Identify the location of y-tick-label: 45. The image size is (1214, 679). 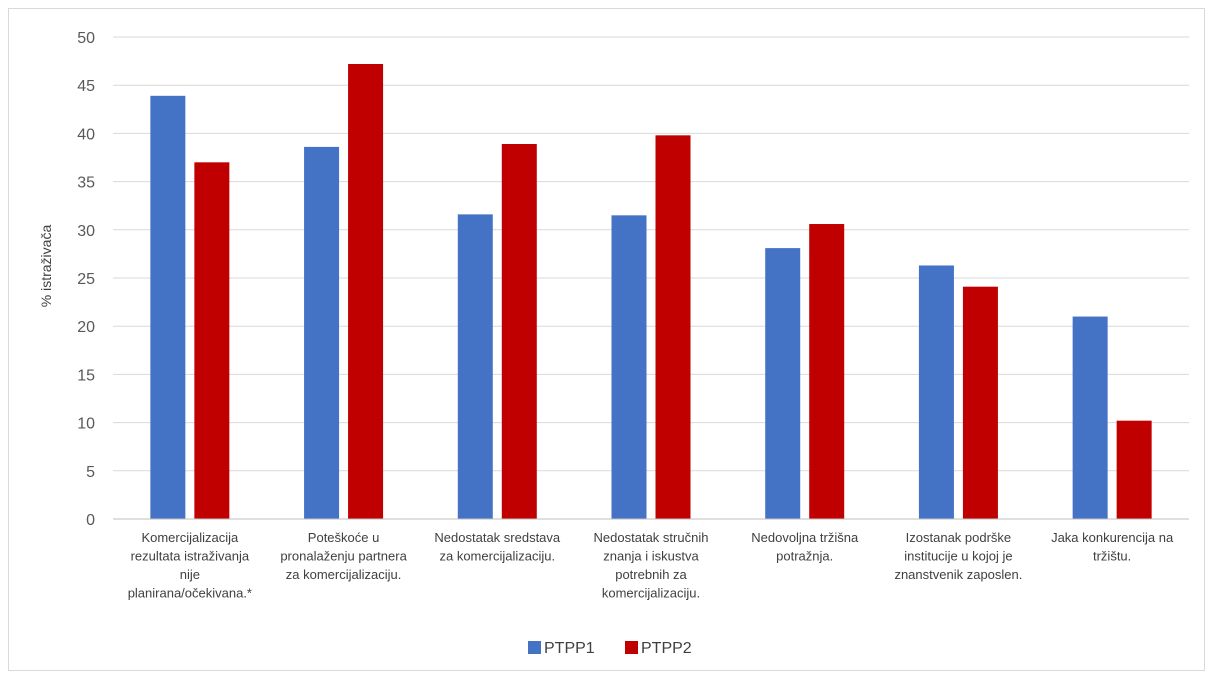
(86, 86).